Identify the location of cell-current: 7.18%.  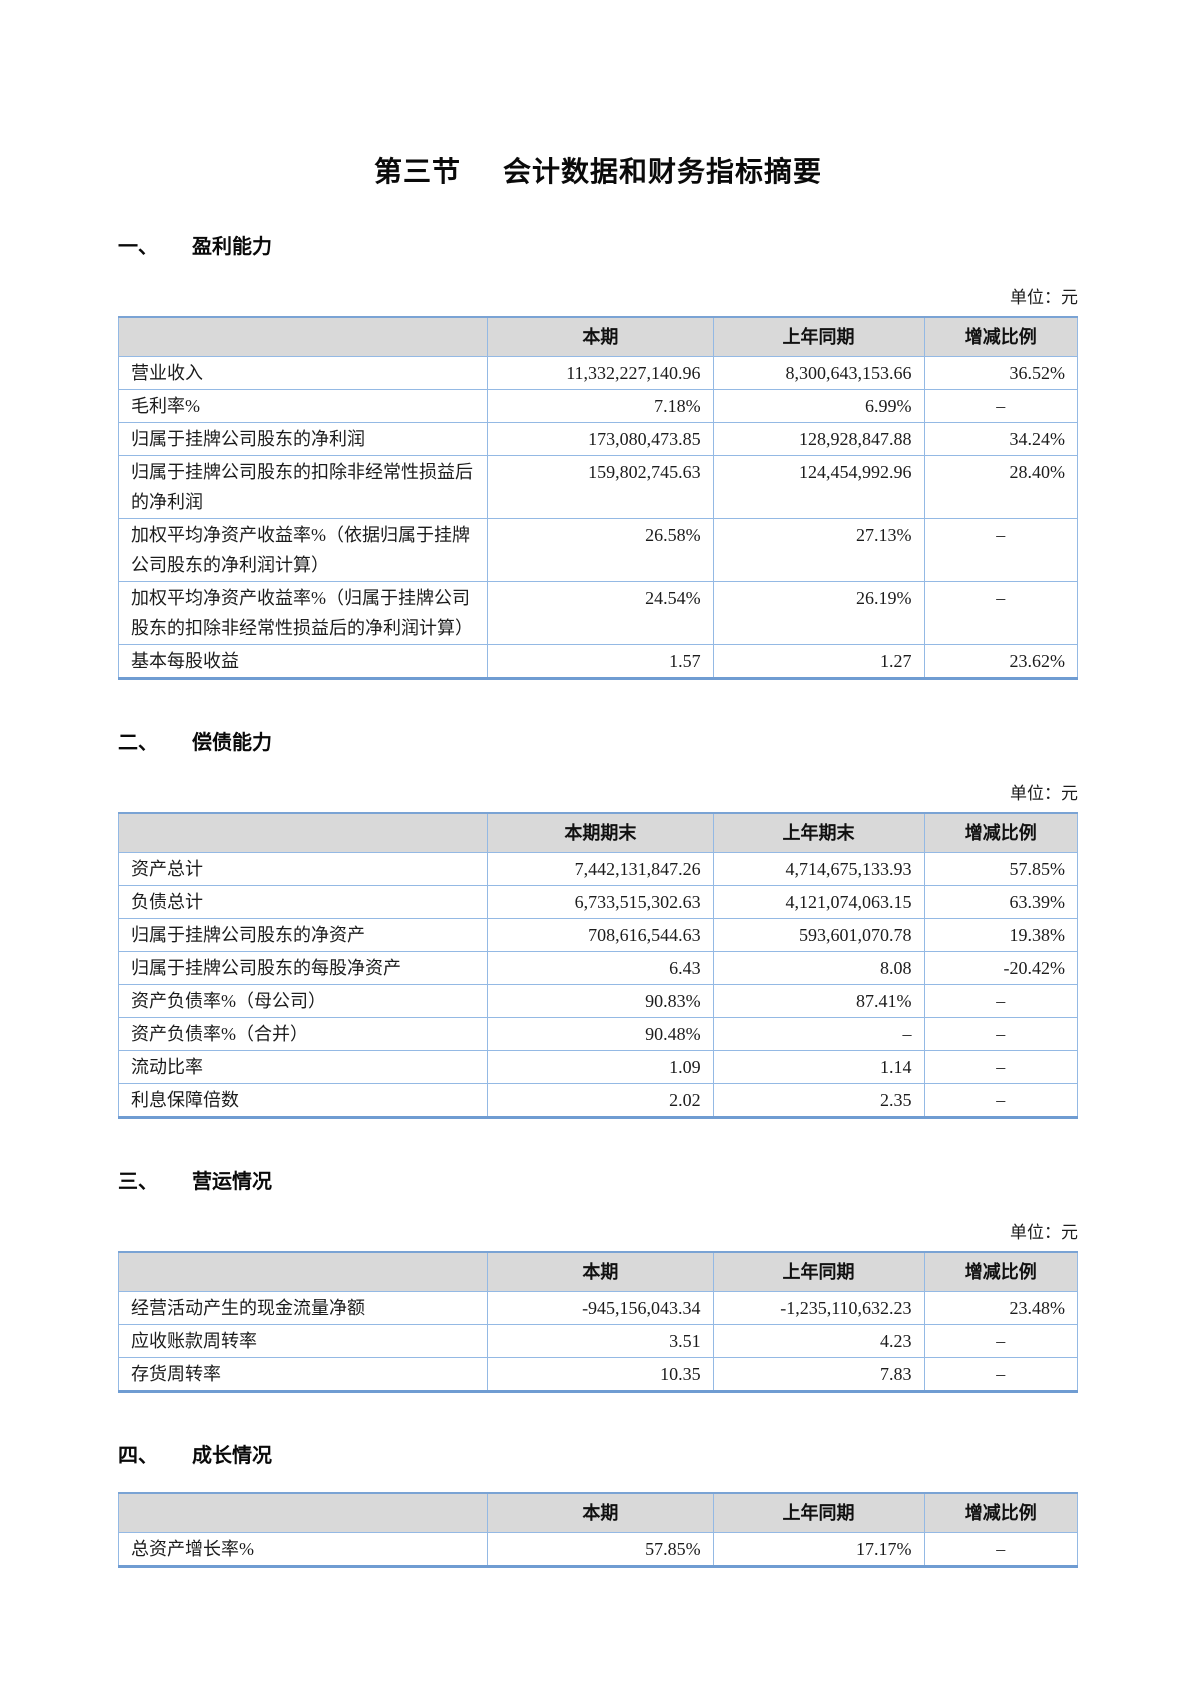
(600, 406).